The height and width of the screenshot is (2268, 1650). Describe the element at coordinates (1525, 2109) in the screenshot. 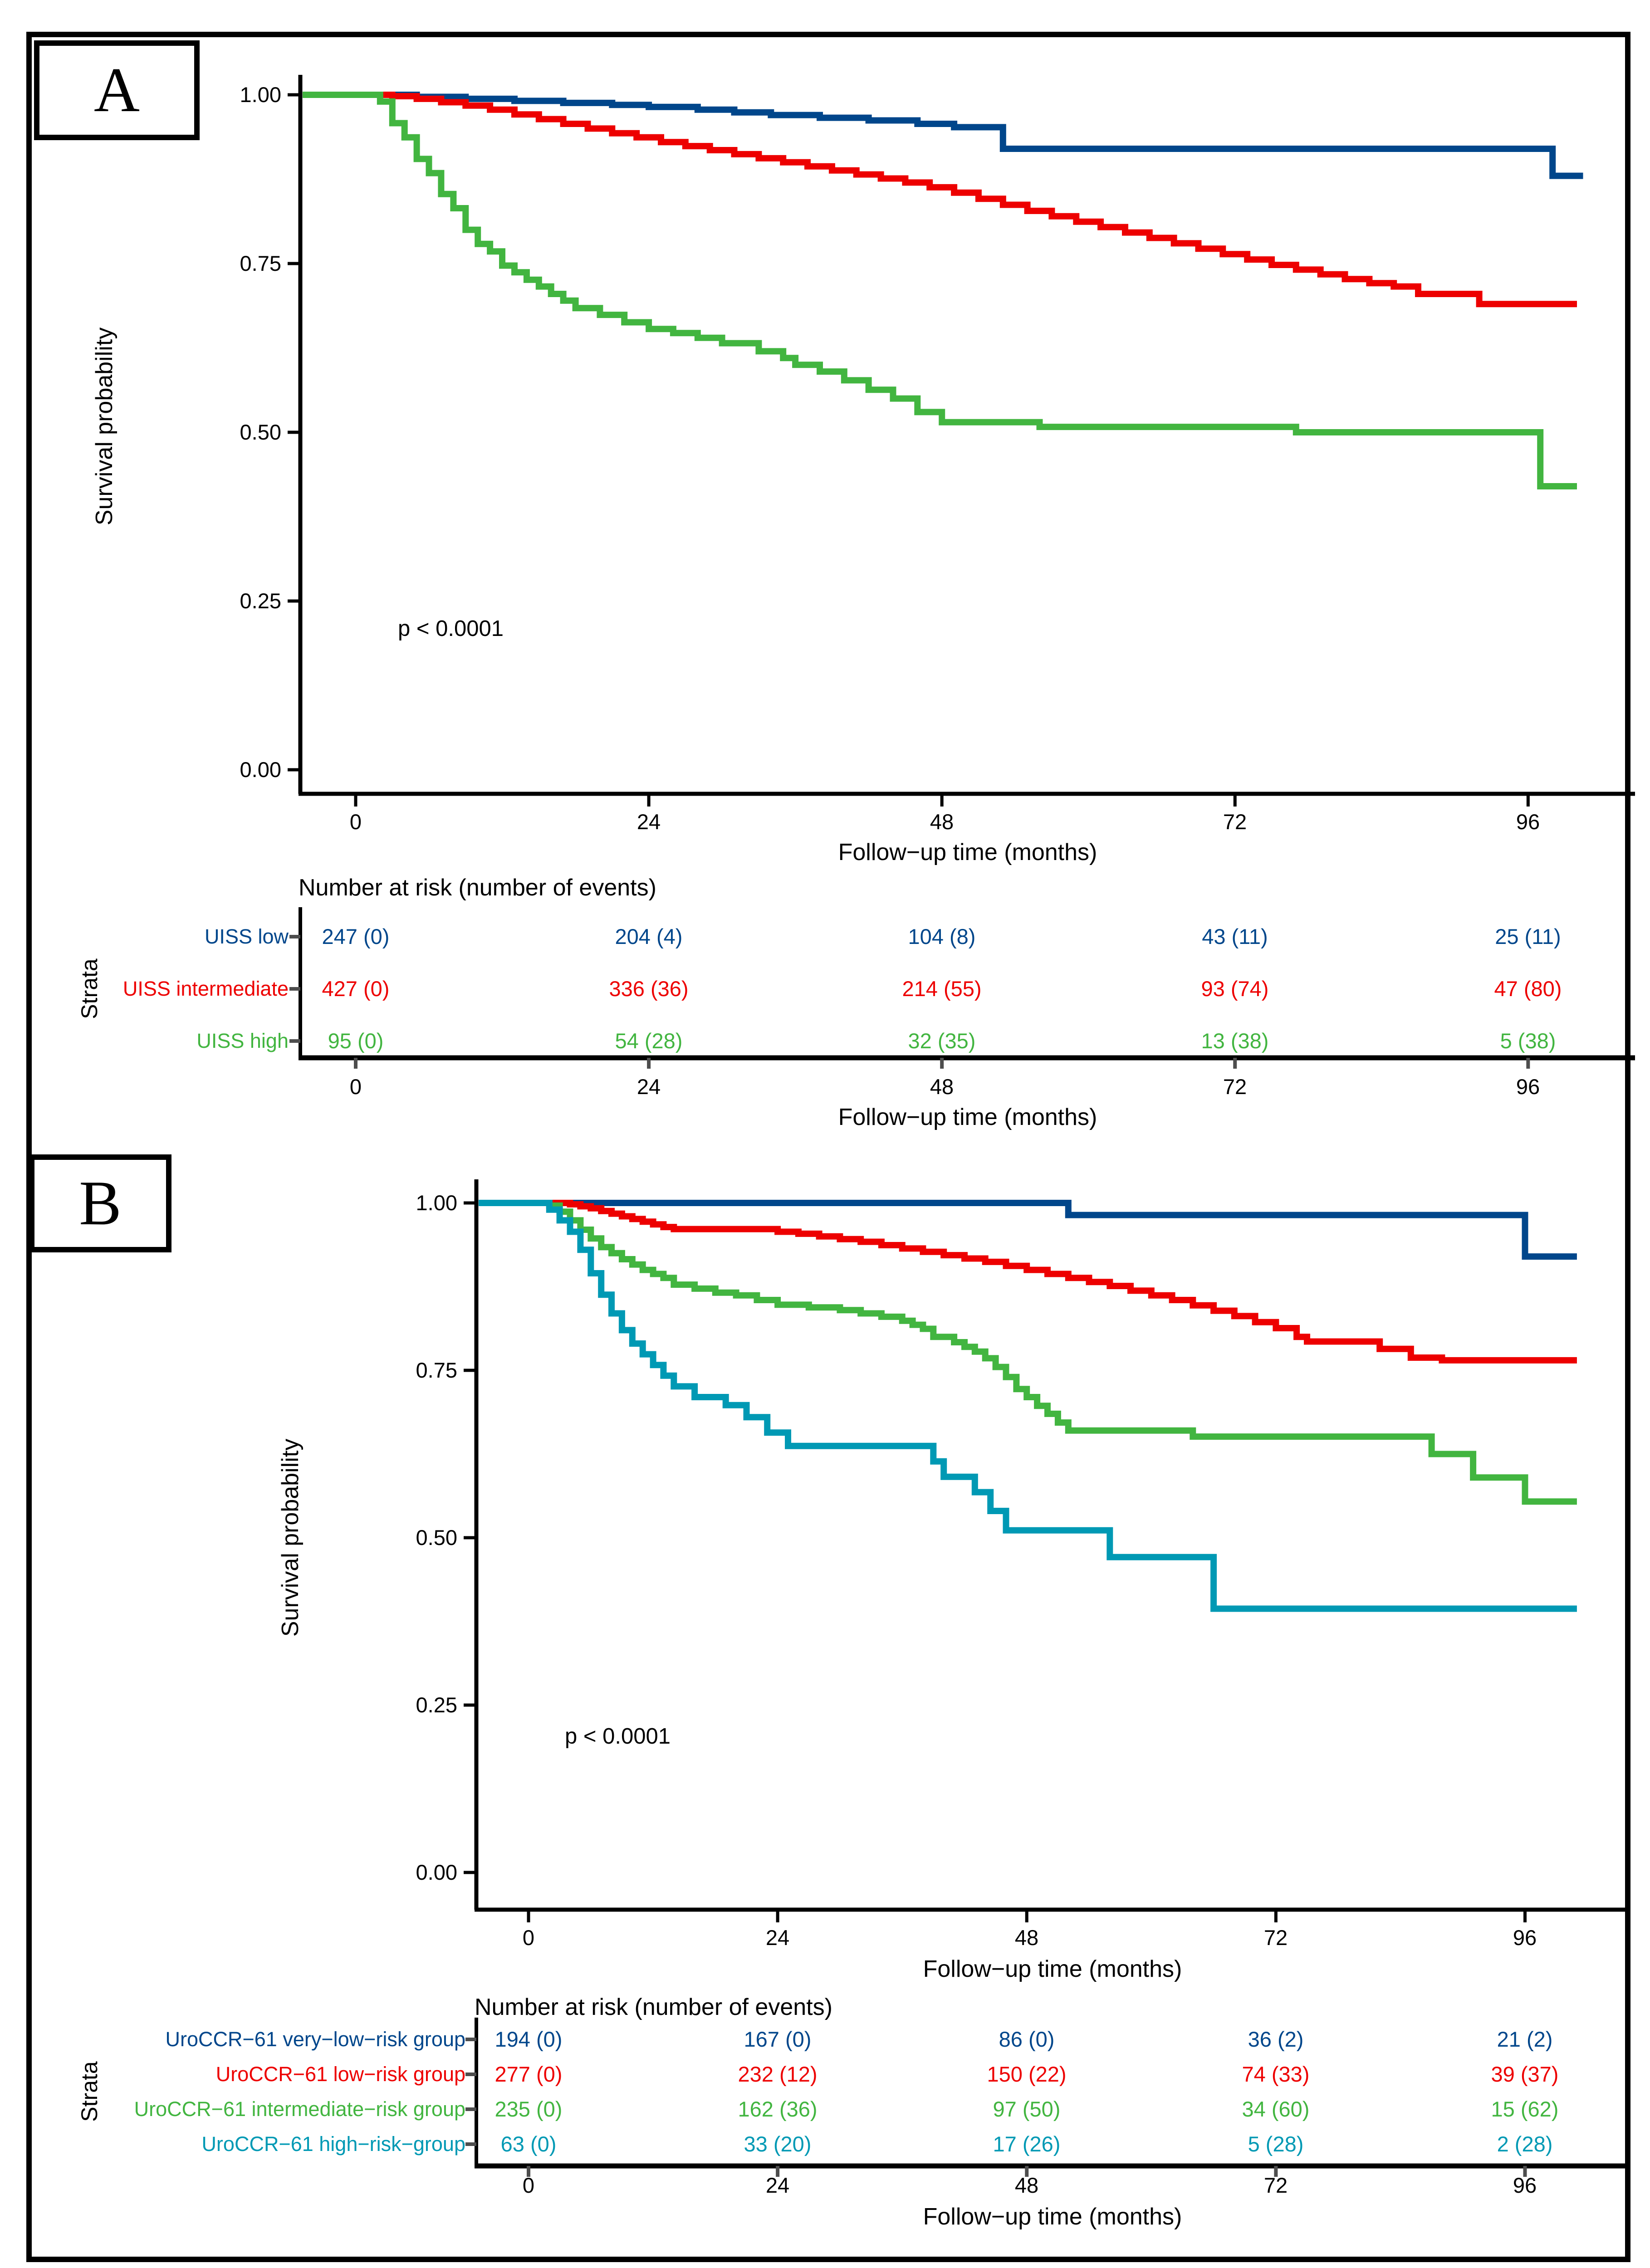

I see `risk-count-b-r2c4: 15 (62)` at that location.